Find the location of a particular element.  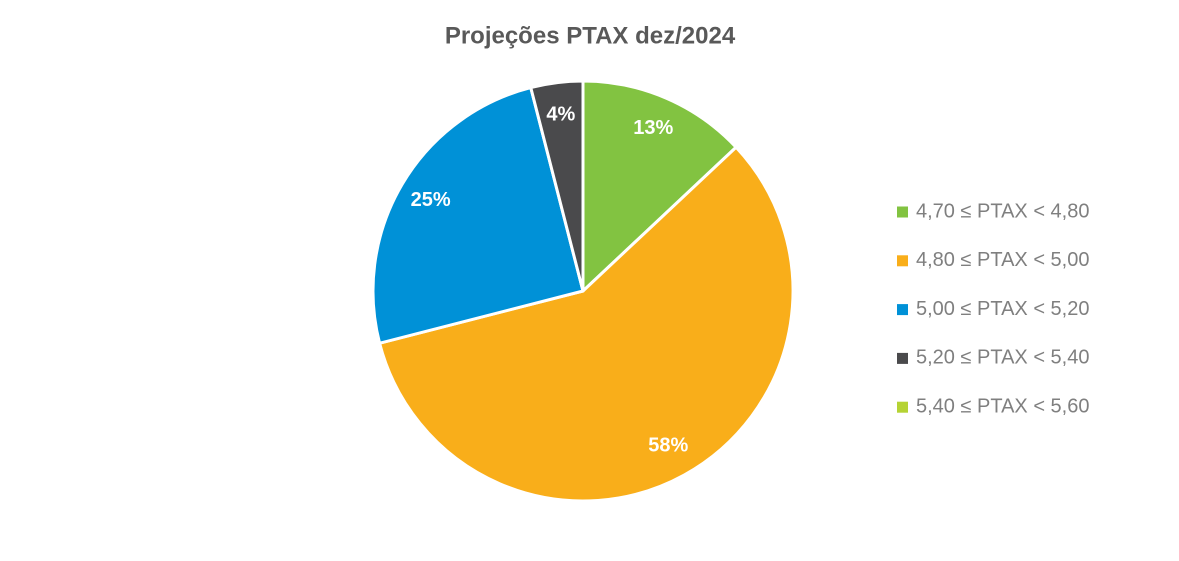

slice-label: 4% is located at coordinates (560, 115).